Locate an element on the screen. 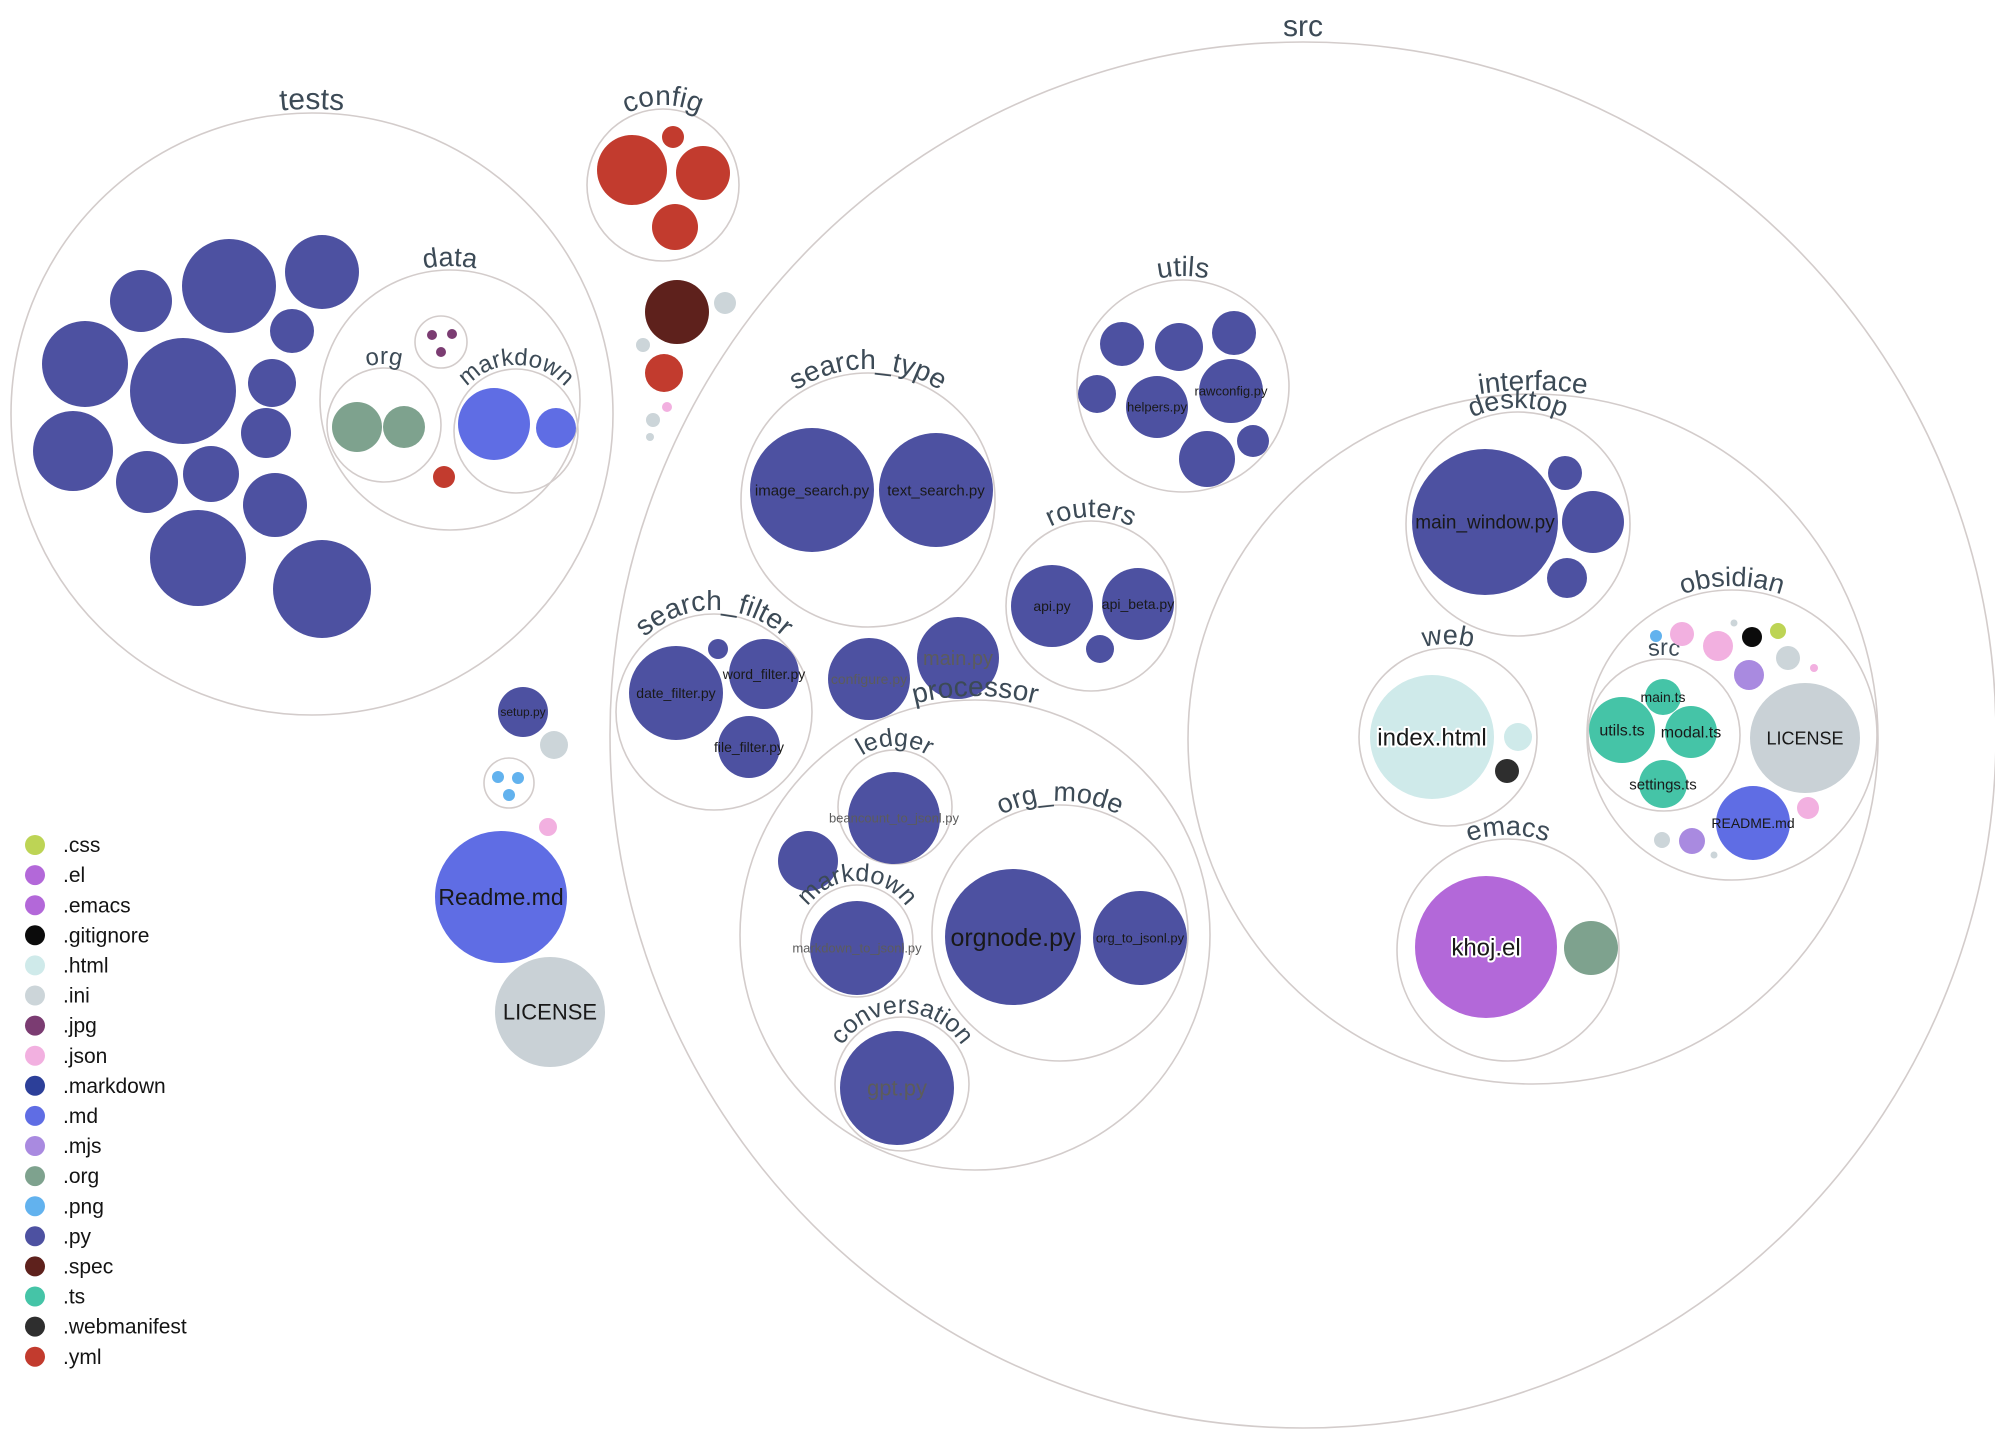 The image size is (1995, 1451). file-label-image_search.py: image_search.py is located at coordinates (812, 490).